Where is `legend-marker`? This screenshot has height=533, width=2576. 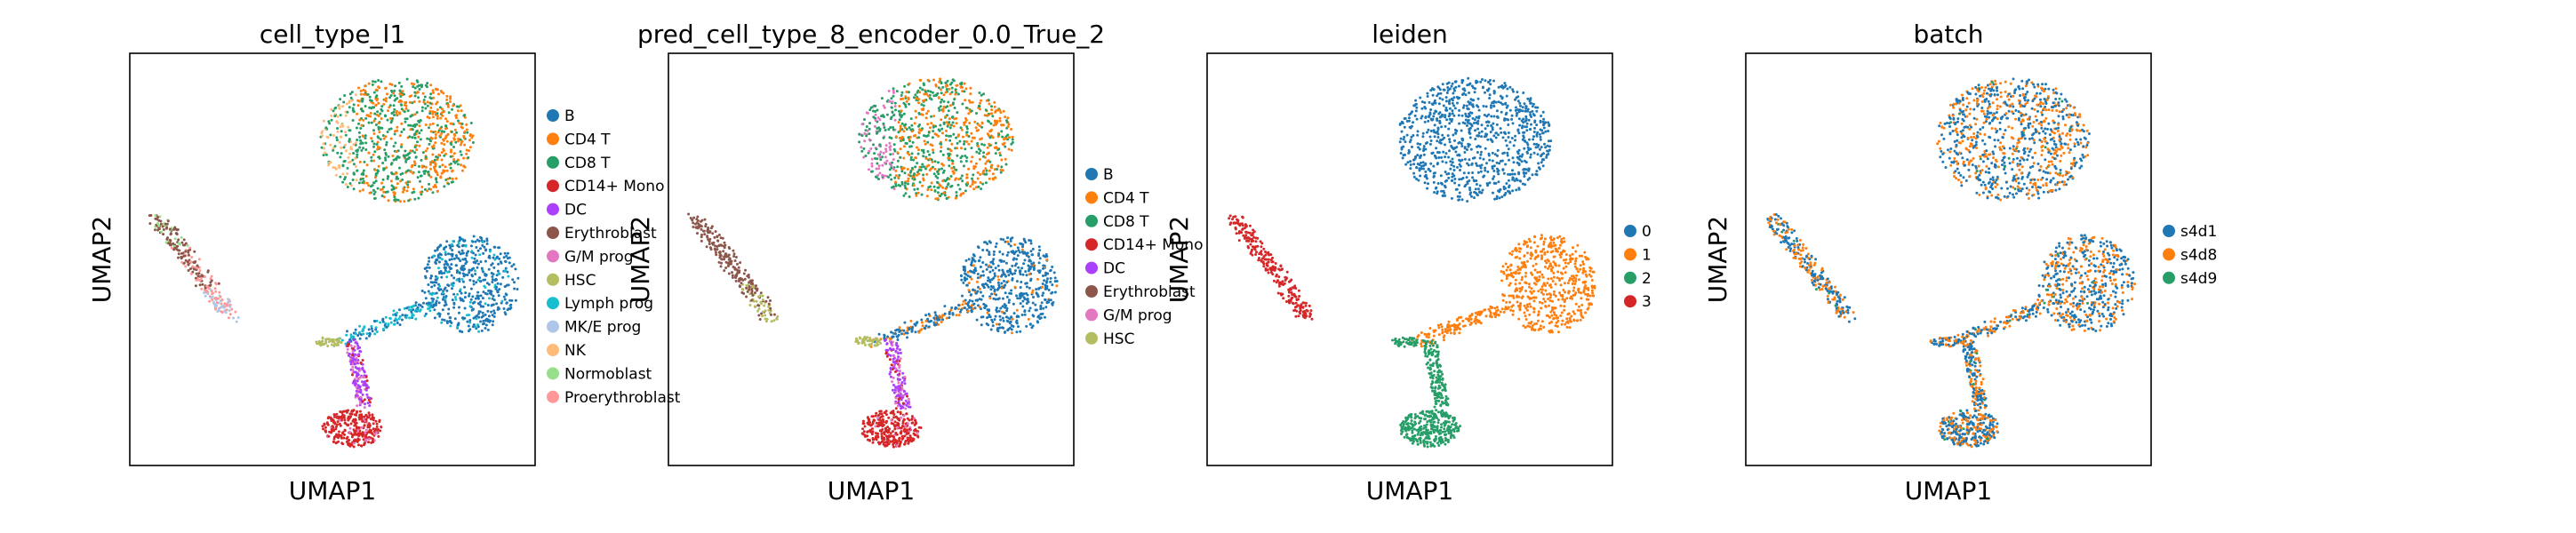
legend-marker is located at coordinates (553, 233).